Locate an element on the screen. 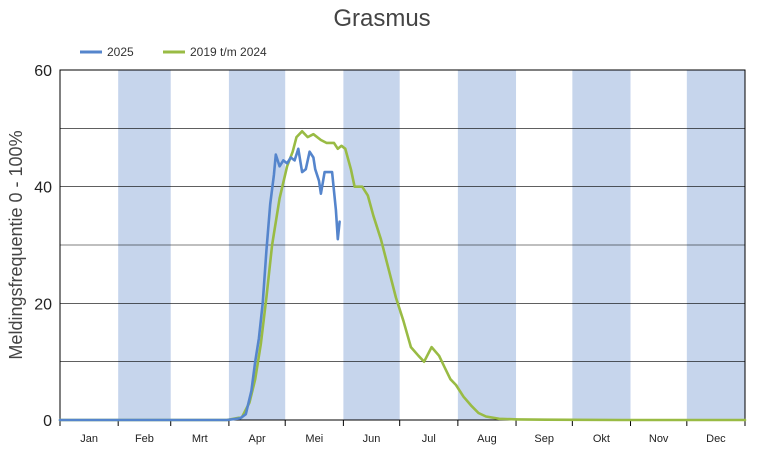  y-axis-label: Meldingsfrequentie 0 - 100% is located at coordinates (16, 244).